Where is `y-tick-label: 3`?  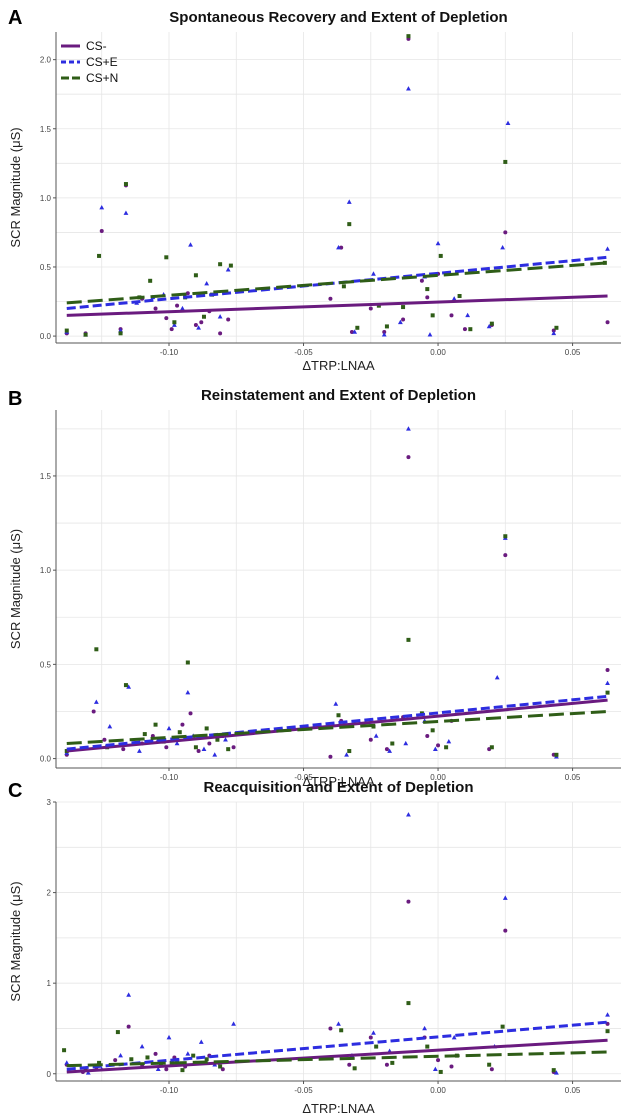 y-tick-label: 3 is located at coordinates (49, 802).